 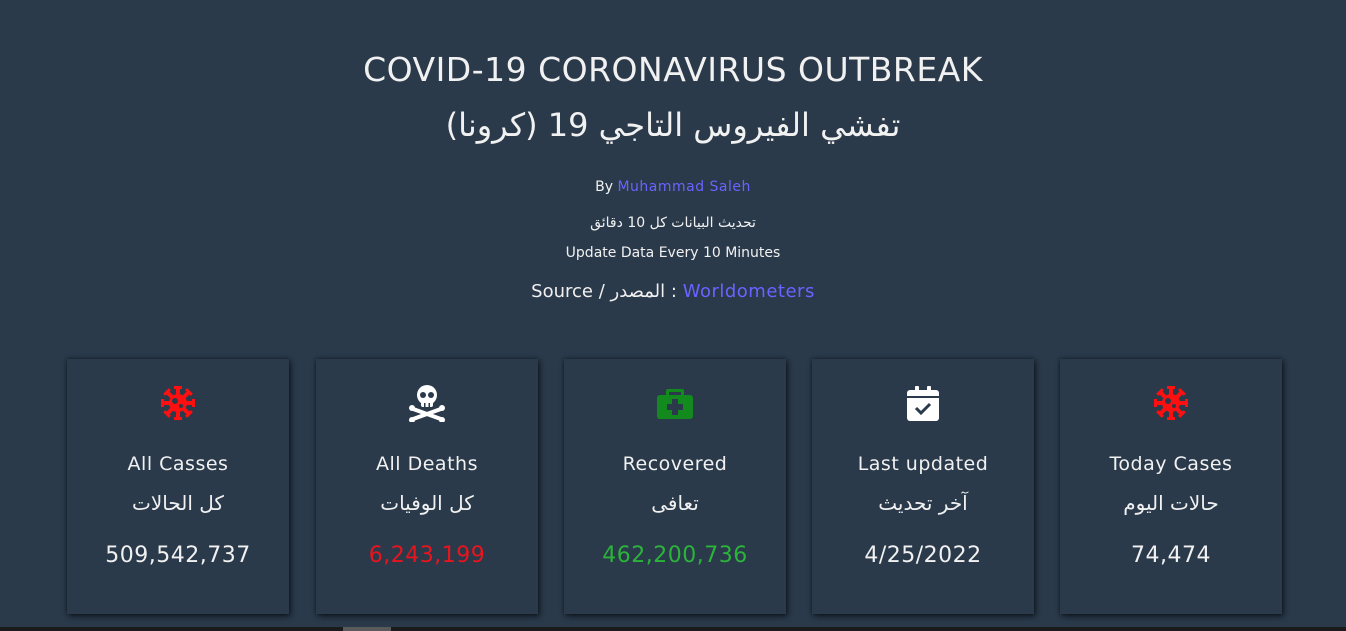 What do you see at coordinates (673, 629) in the screenshot?
I see `horizontal-scrollbar` at bounding box center [673, 629].